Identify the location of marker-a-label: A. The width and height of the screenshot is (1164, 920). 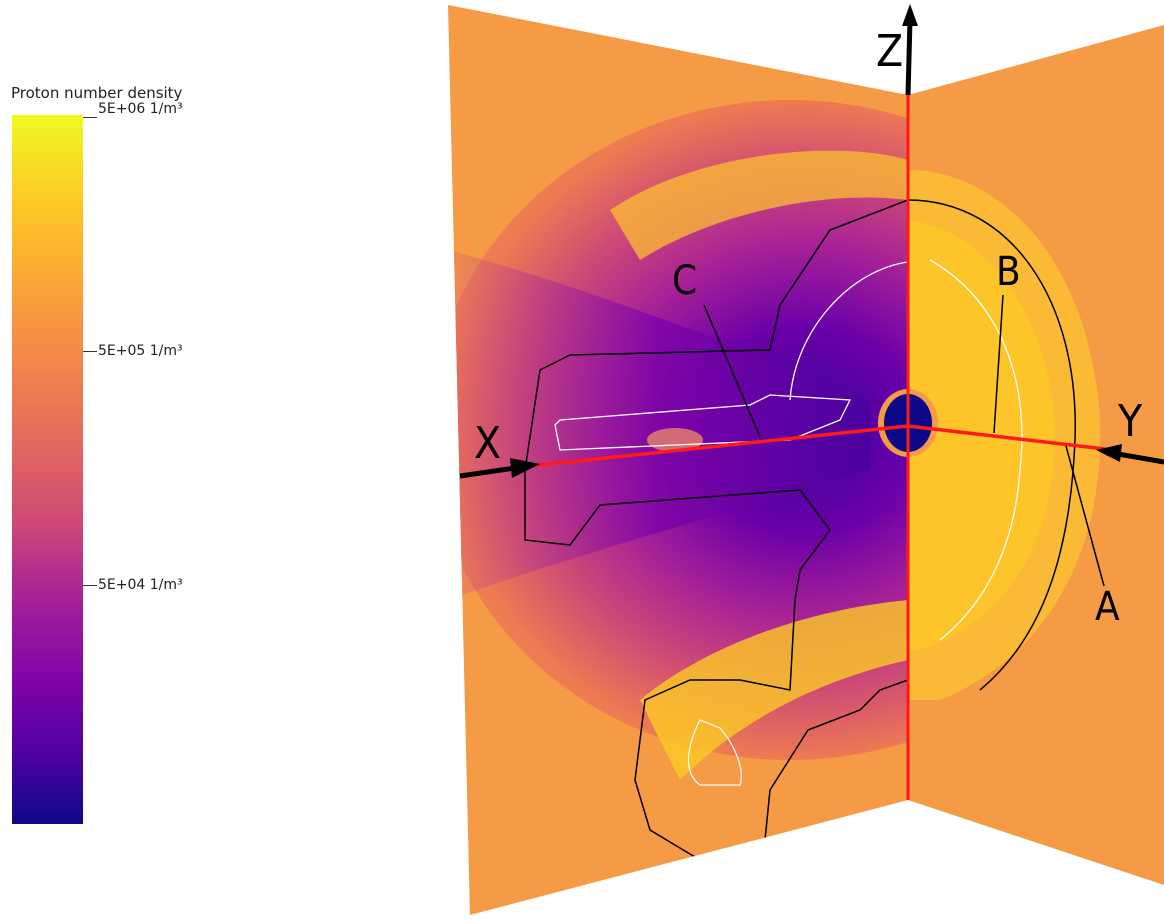
(1107, 607).